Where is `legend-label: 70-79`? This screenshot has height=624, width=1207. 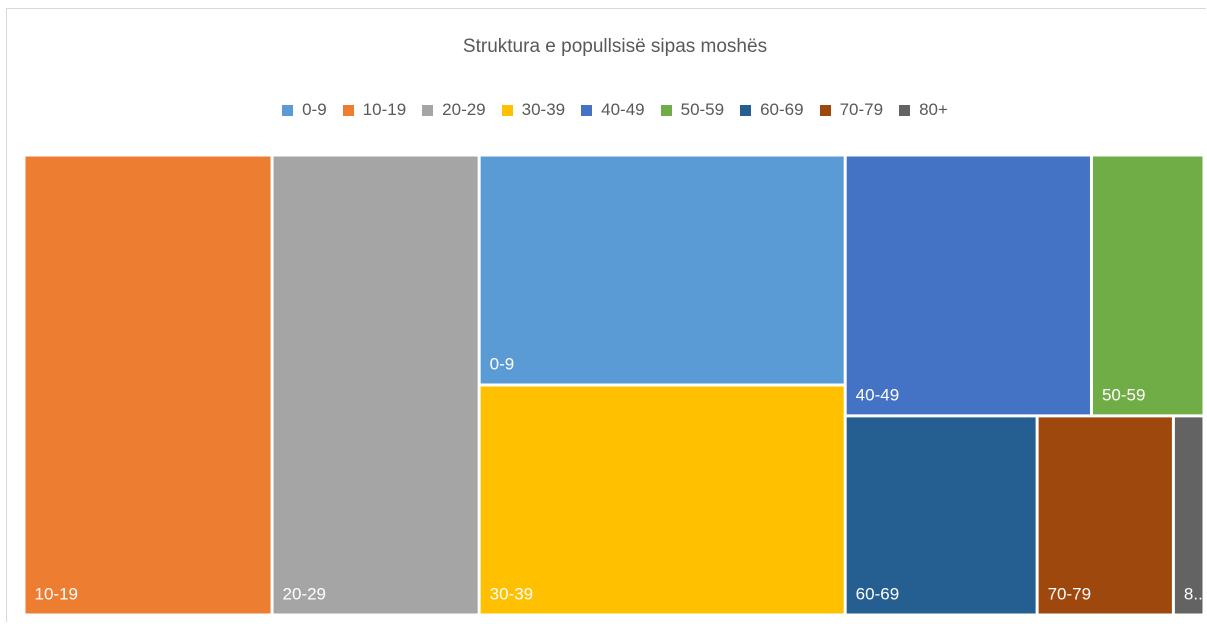 legend-label: 70-79 is located at coordinates (861, 109).